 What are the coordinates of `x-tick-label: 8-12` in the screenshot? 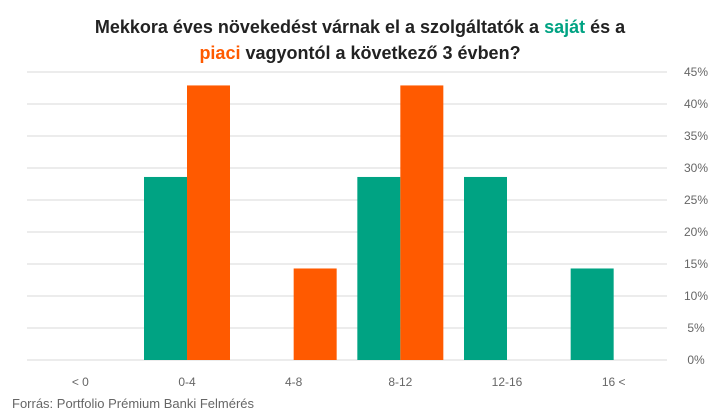 It's located at (400, 382).